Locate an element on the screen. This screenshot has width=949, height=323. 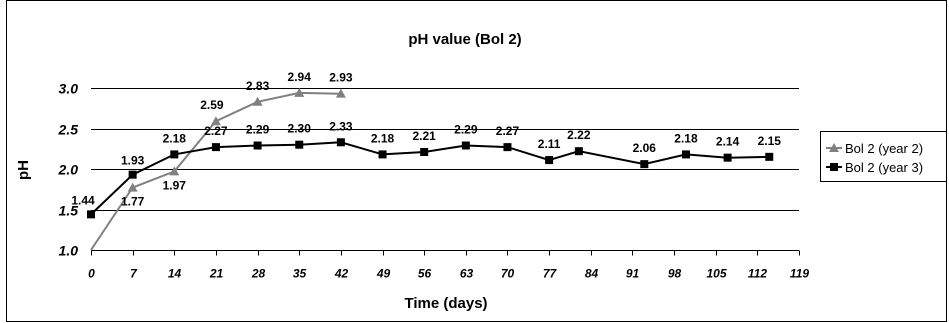
data-label: 1.77 is located at coordinates (133, 202).